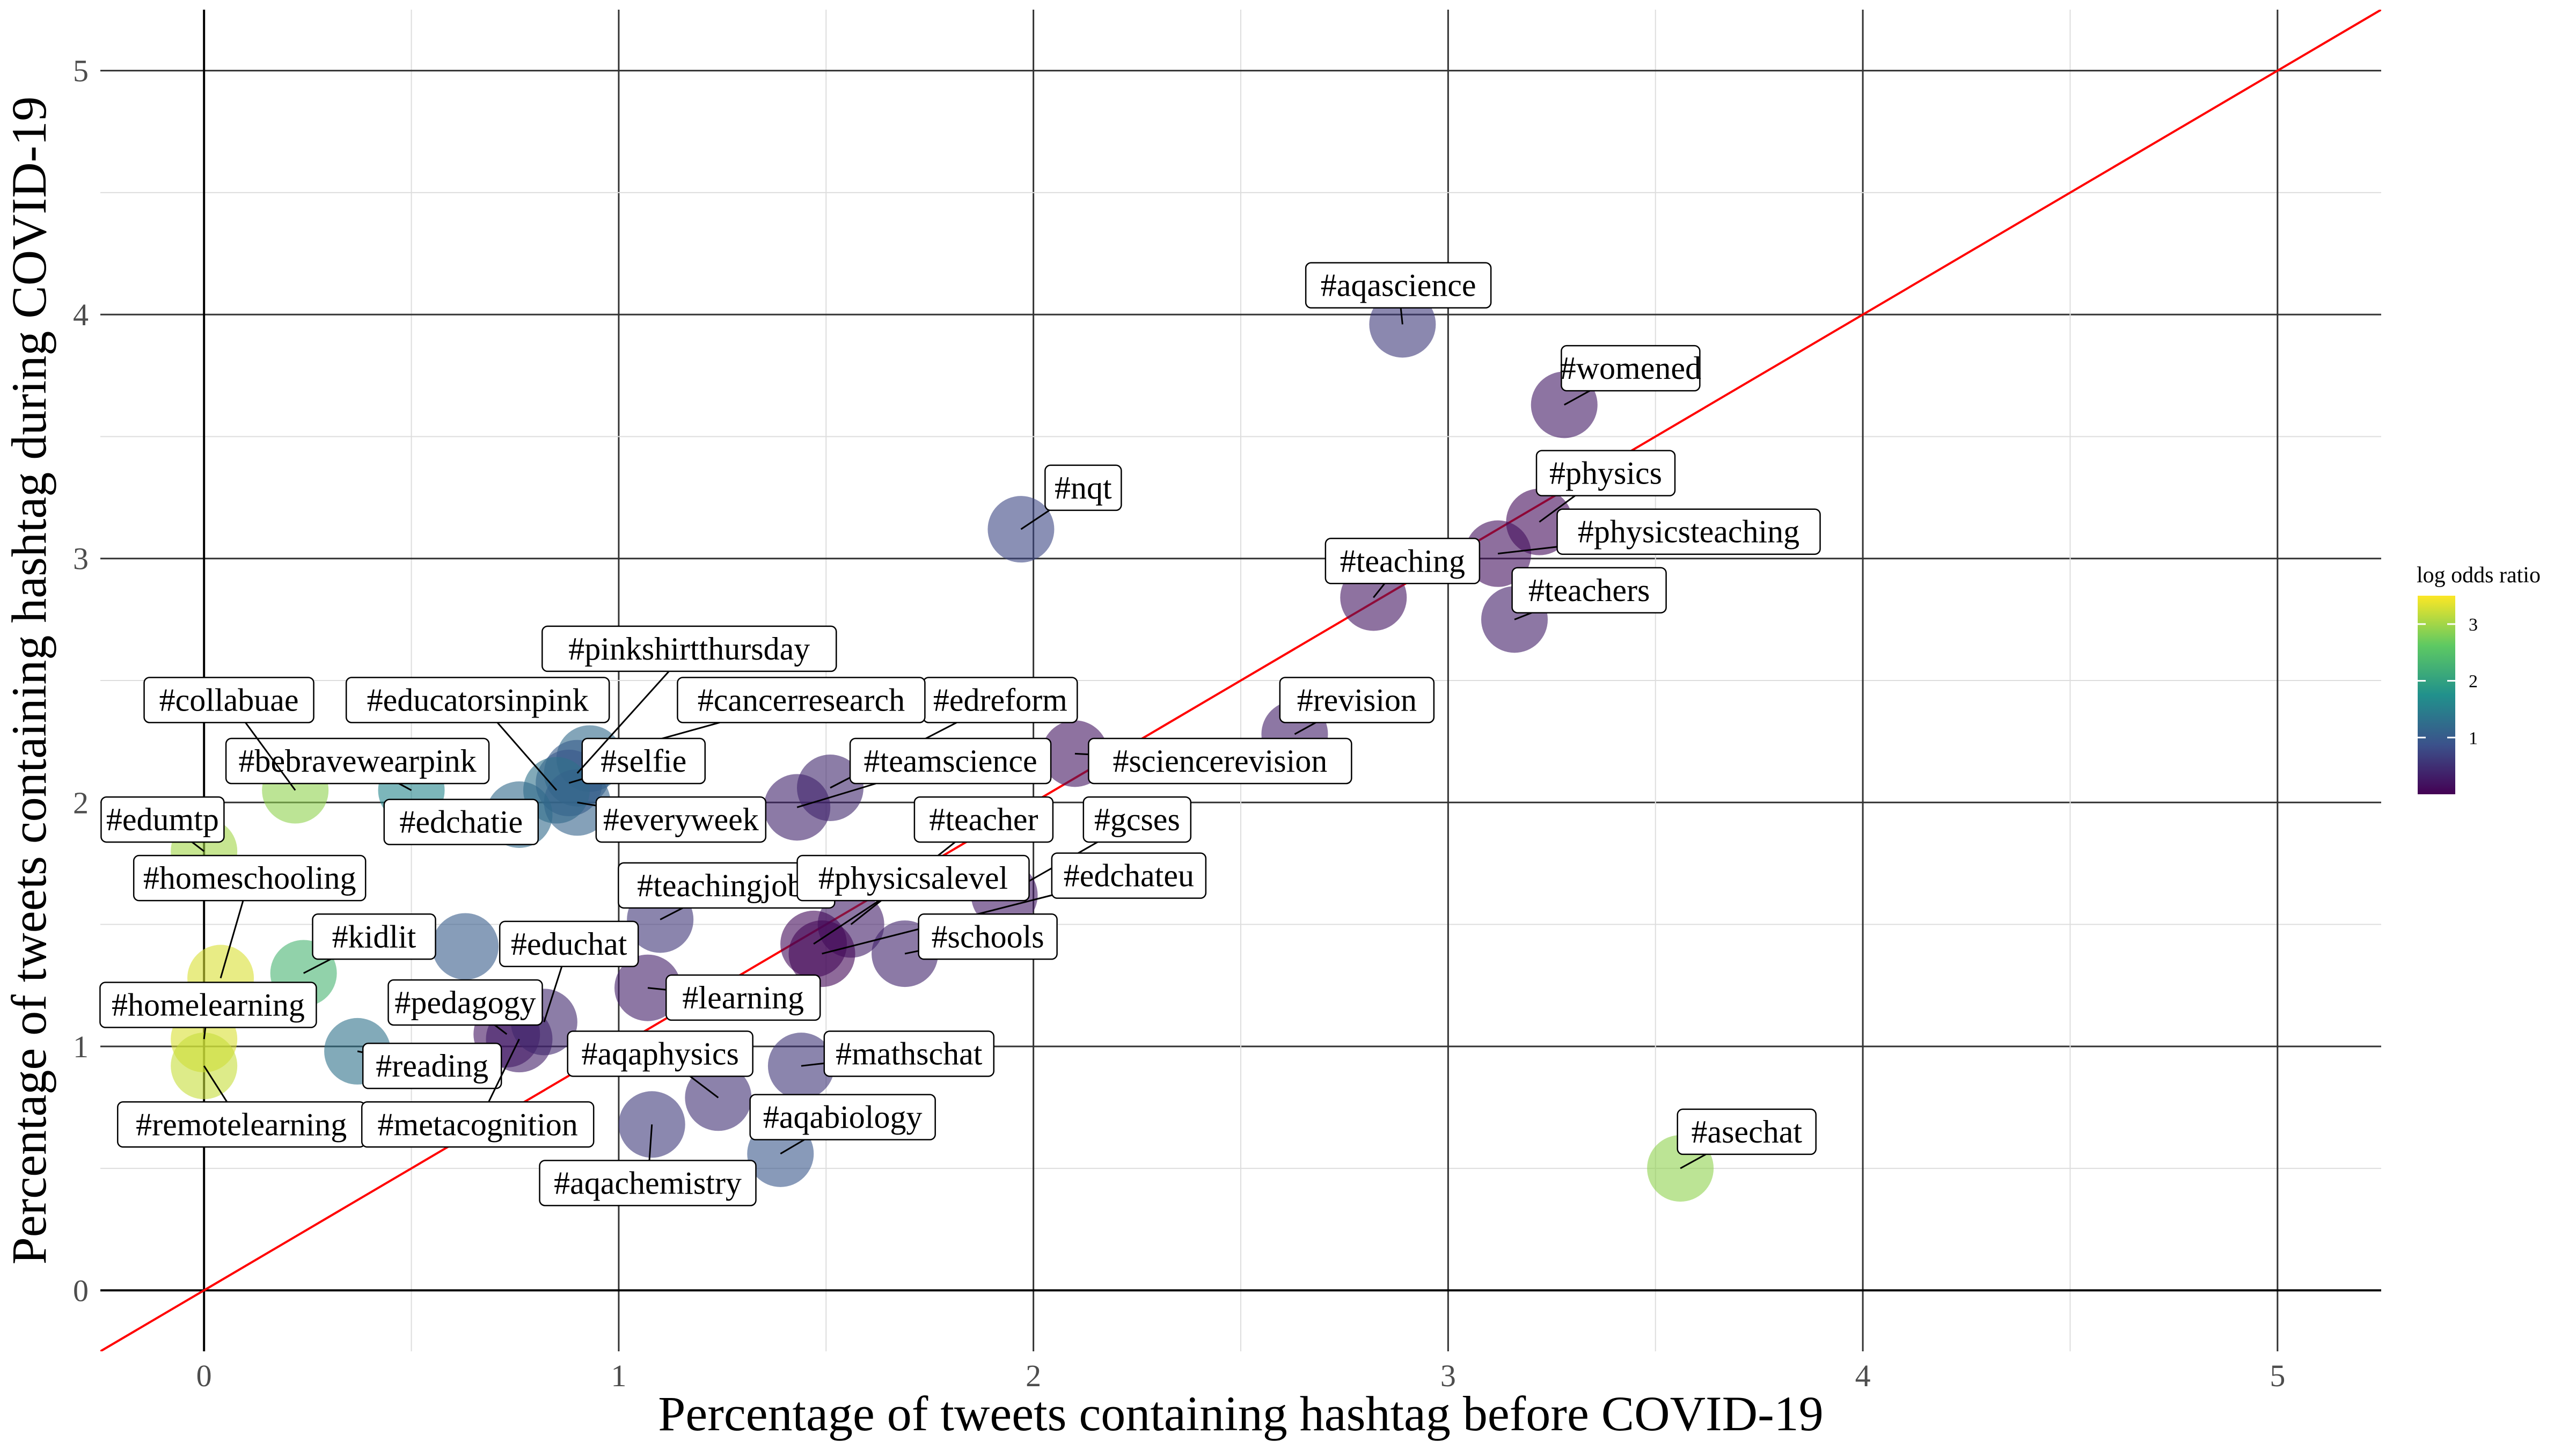 This screenshot has height=1449, width=2576. What do you see at coordinates (81, 681) in the screenshot?
I see `y-axis-ticks: 0 1 2 3 4 5` at bounding box center [81, 681].